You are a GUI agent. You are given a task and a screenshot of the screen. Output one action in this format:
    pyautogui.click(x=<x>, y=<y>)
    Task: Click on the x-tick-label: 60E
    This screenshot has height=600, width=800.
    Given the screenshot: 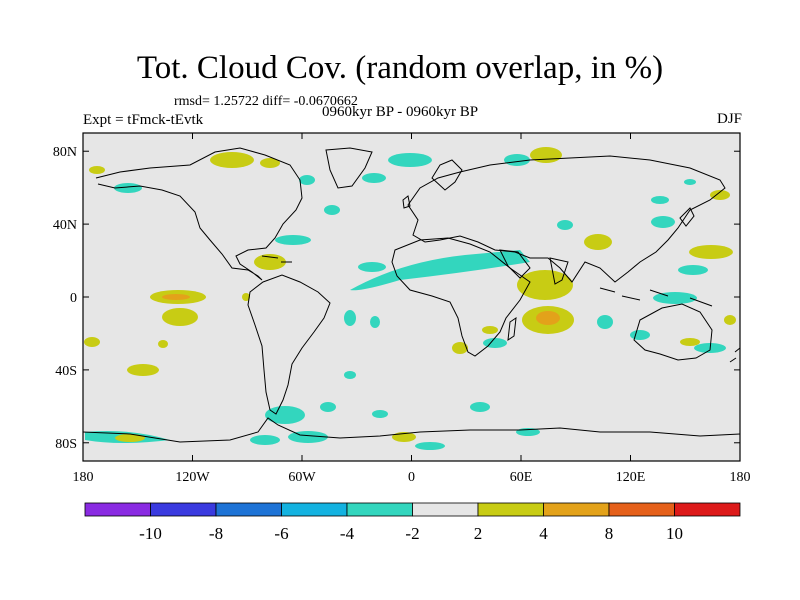 What is the action you would take?
    pyautogui.click(x=521, y=477)
    